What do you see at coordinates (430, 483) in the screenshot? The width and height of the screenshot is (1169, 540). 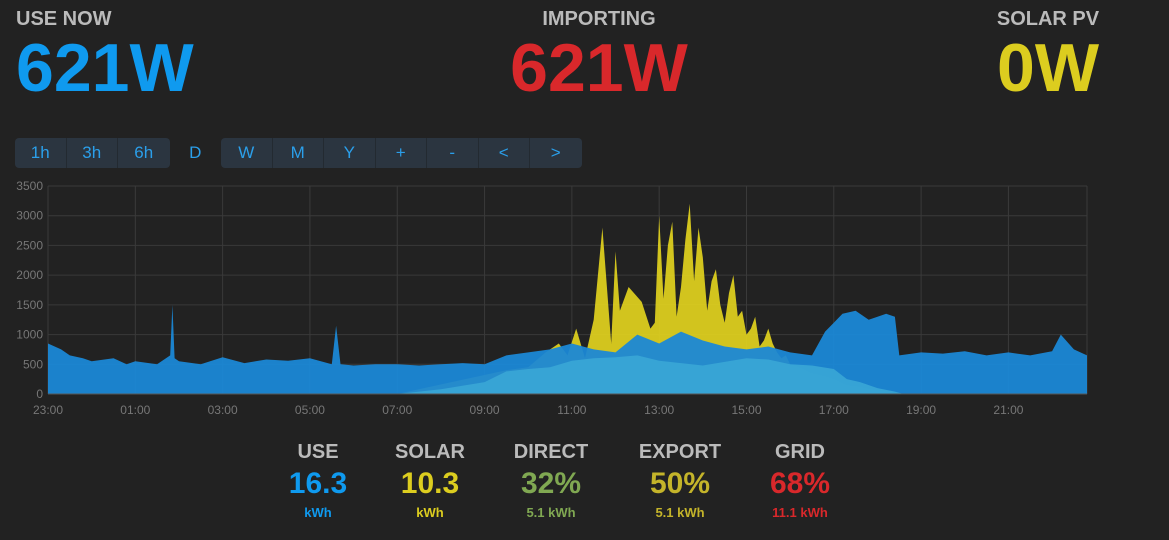 I see `summary-solar-value: 10.3` at bounding box center [430, 483].